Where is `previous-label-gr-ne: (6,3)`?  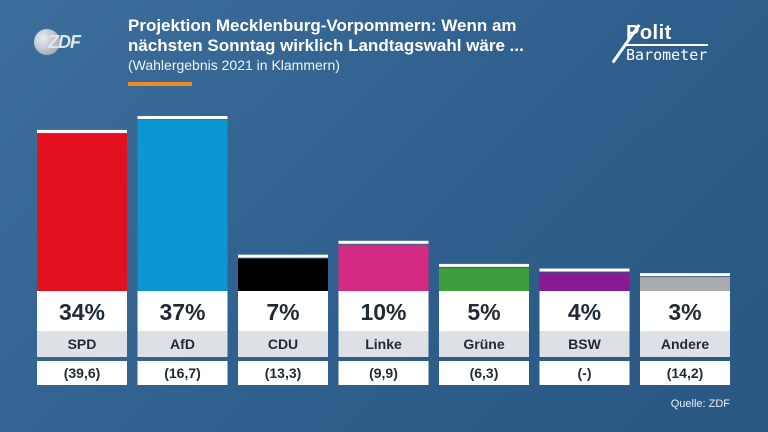
previous-label-gr-ne: (6,3) is located at coordinates (484, 373).